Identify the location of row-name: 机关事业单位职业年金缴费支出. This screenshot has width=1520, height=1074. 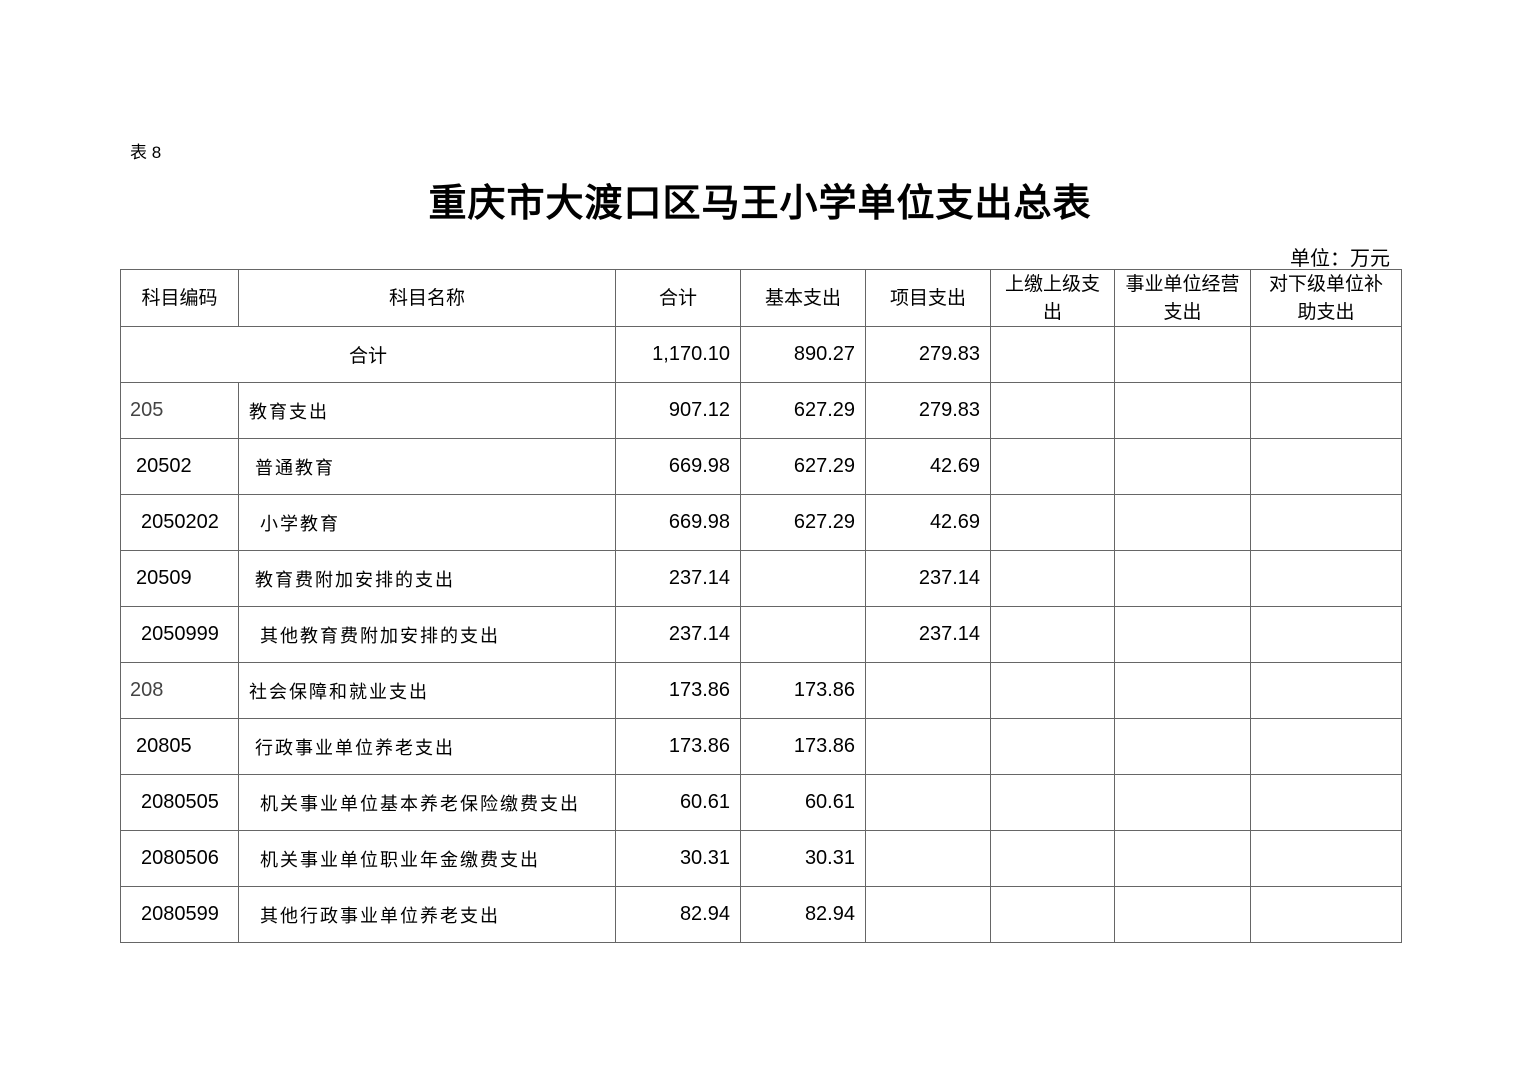
(427, 858).